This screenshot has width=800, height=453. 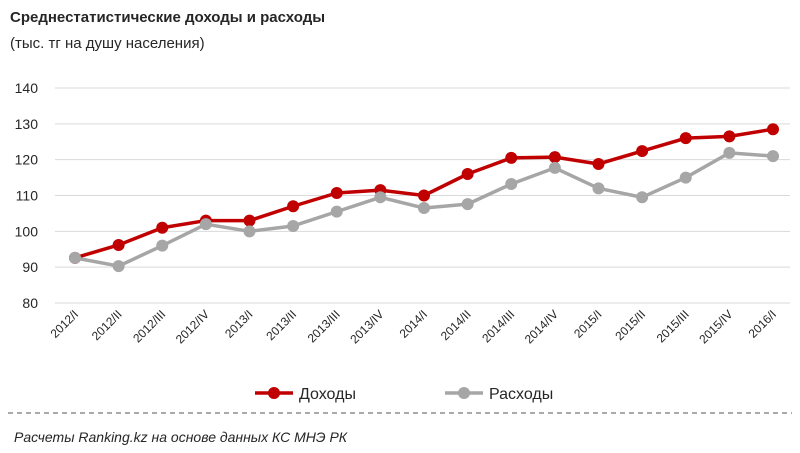 I want to click on y-tick-label: 90, so click(x=30, y=267).